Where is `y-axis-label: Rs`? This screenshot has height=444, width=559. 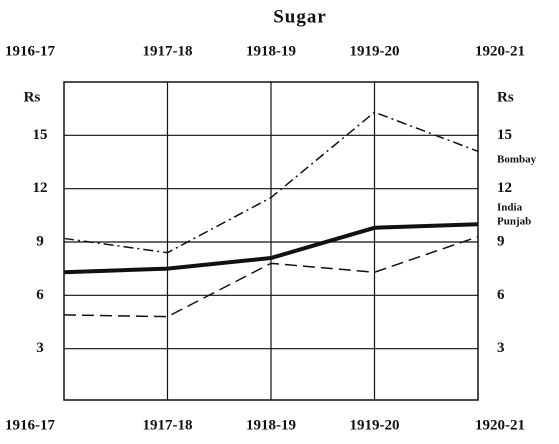 y-axis-label: Rs is located at coordinates (32, 97).